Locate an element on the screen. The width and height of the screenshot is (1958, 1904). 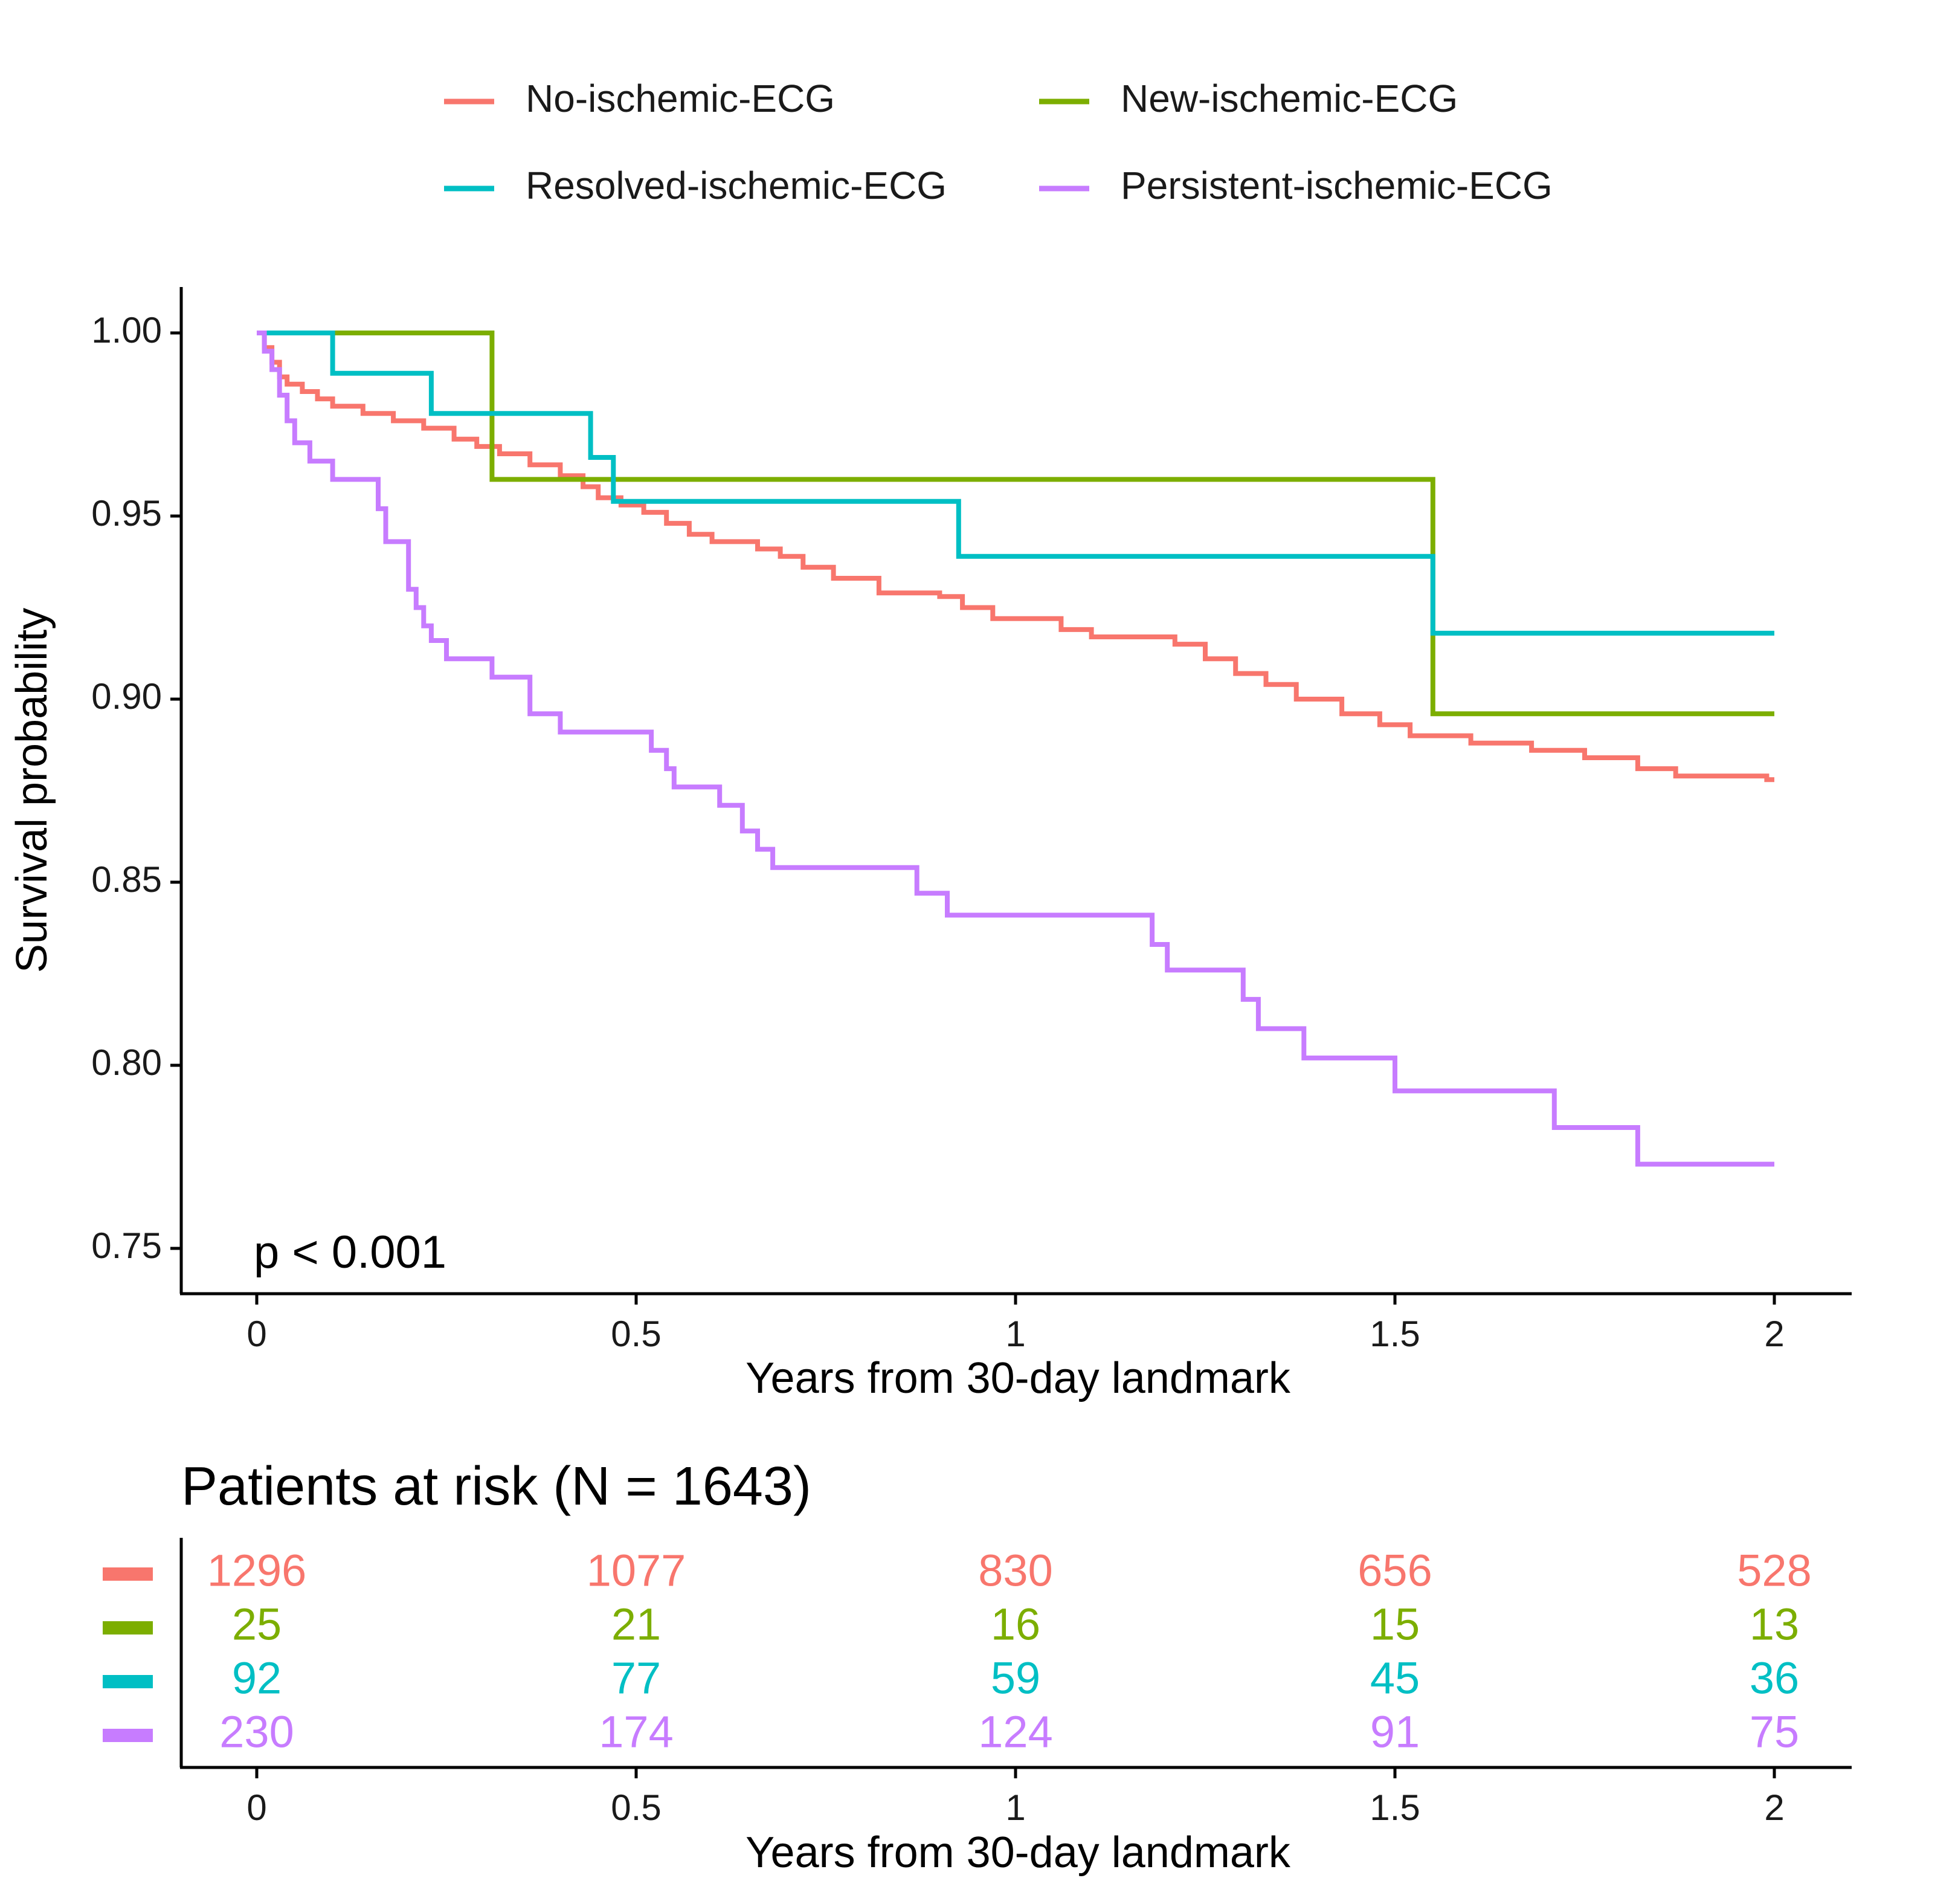
risk-value-no-ischemic-ecg: 1077 is located at coordinates (636, 1571).